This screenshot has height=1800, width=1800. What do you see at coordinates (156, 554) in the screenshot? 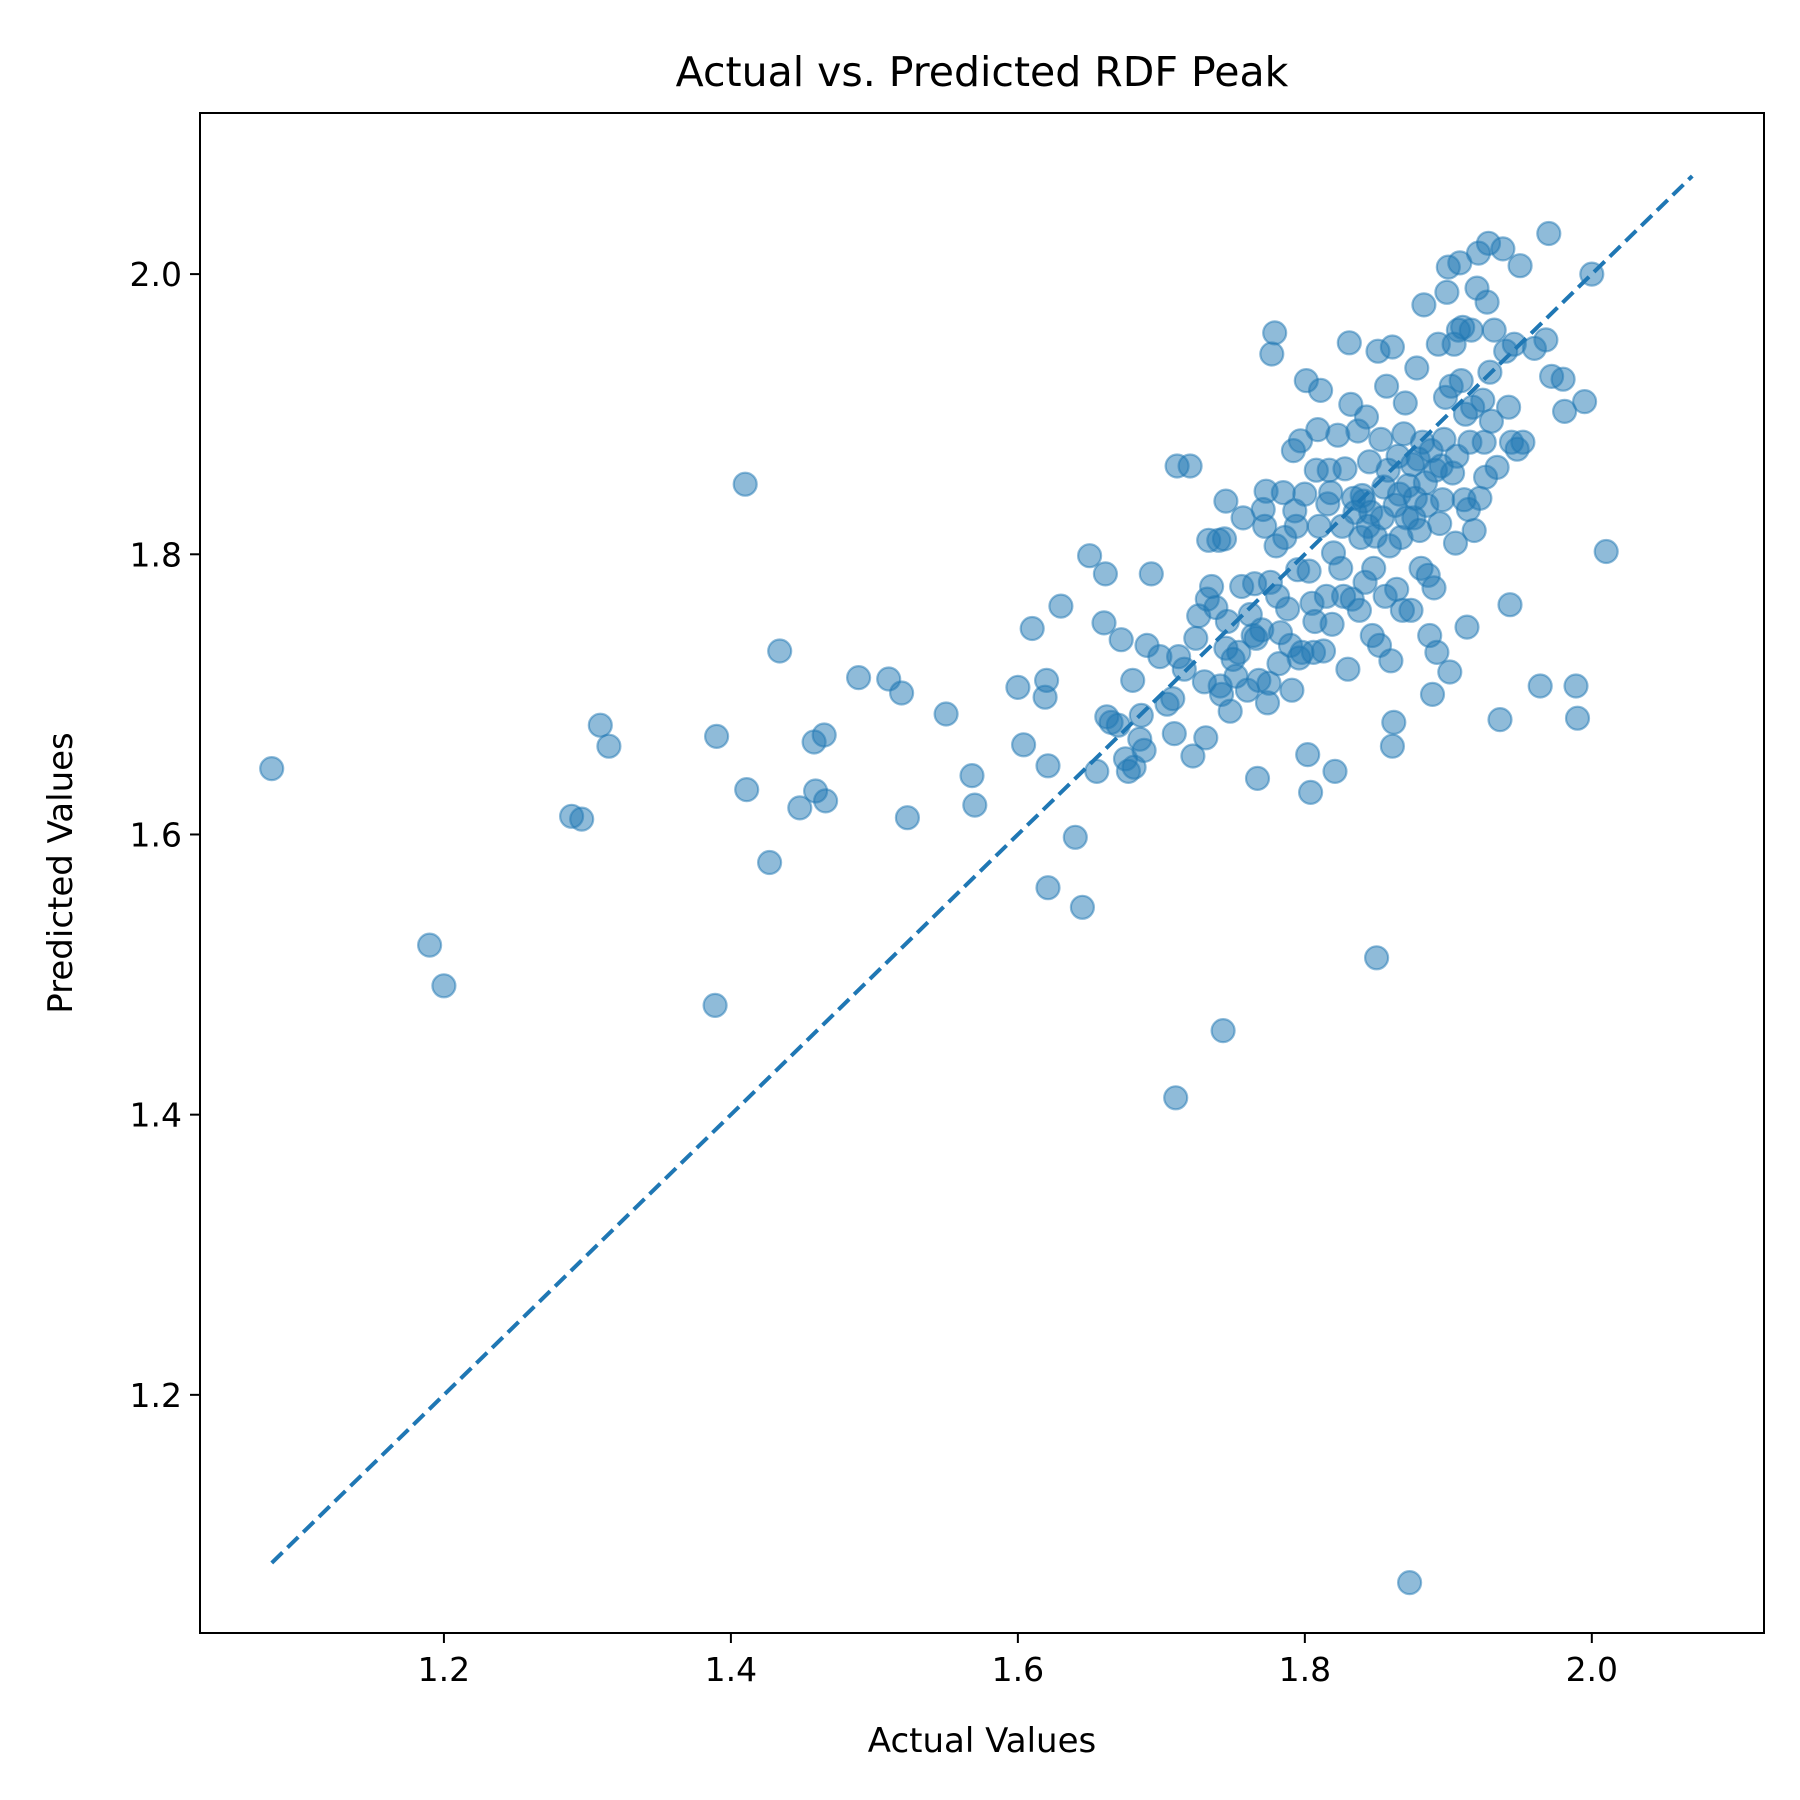
I see `y-tick-label: 1.8` at bounding box center [156, 554].